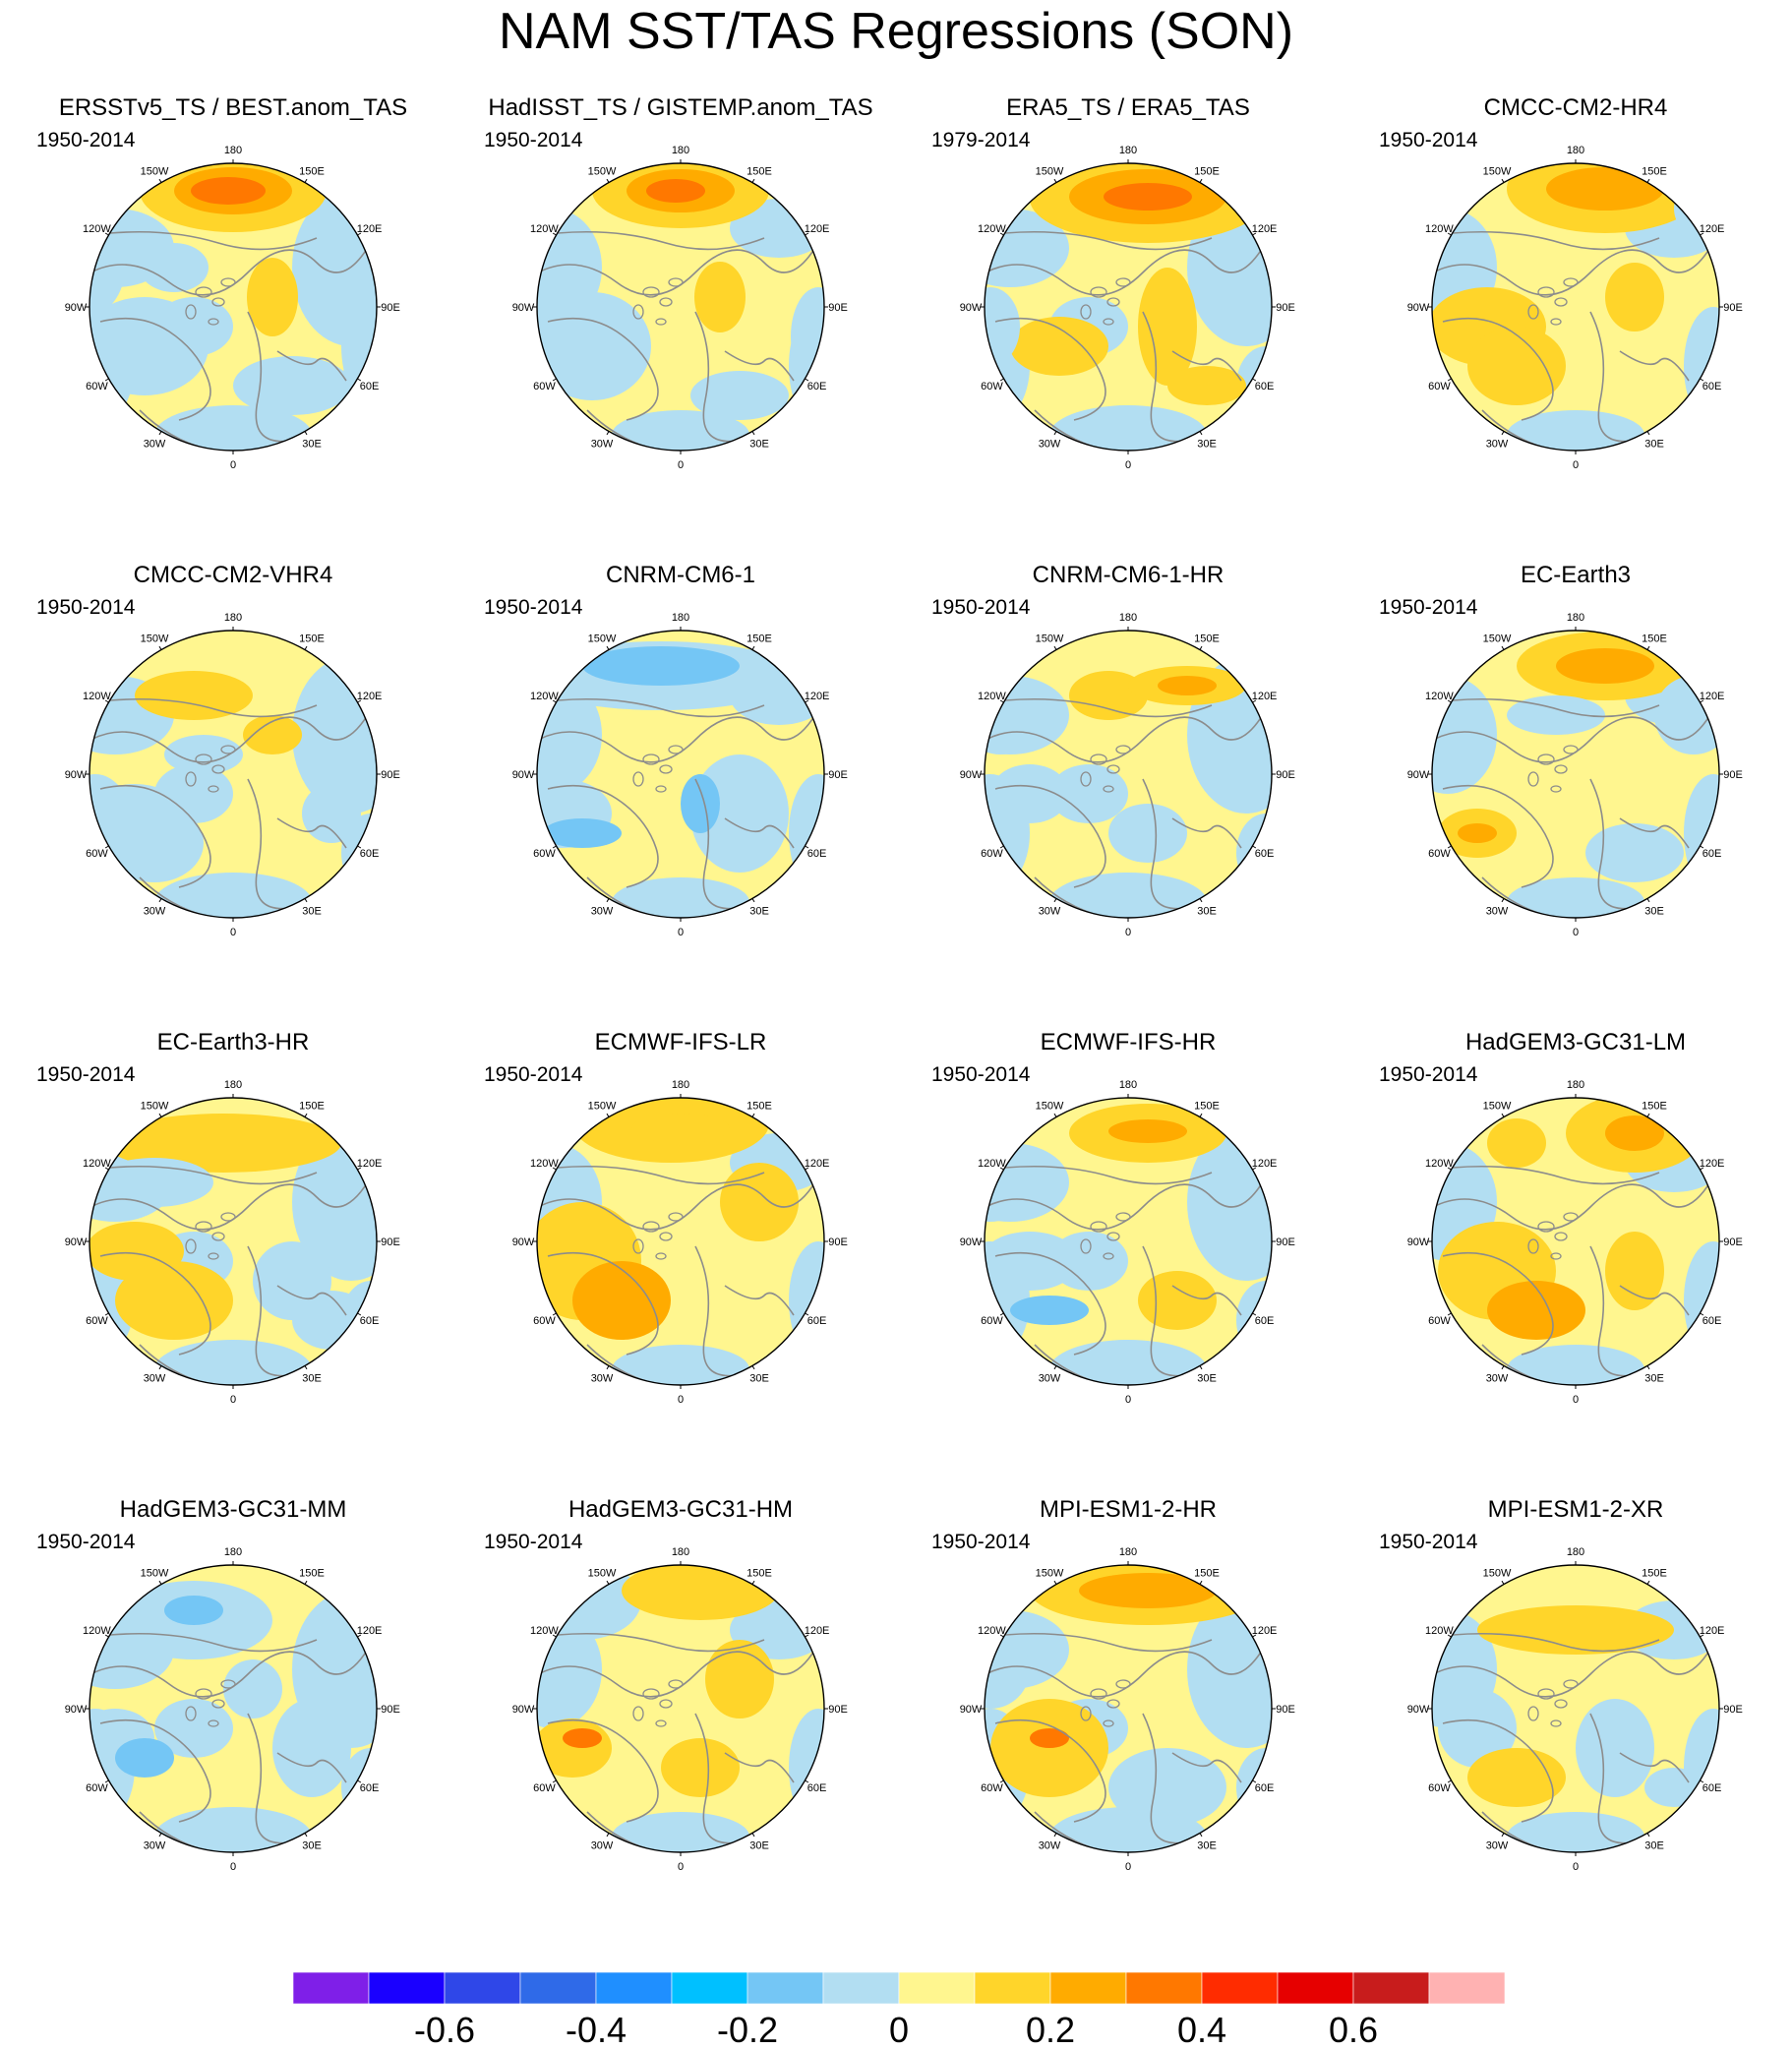 The height and width of the screenshot is (2050, 1792). Describe the element at coordinates (1576, 575) in the screenshot. I see `panel-title: EC-Earth3` at that location.